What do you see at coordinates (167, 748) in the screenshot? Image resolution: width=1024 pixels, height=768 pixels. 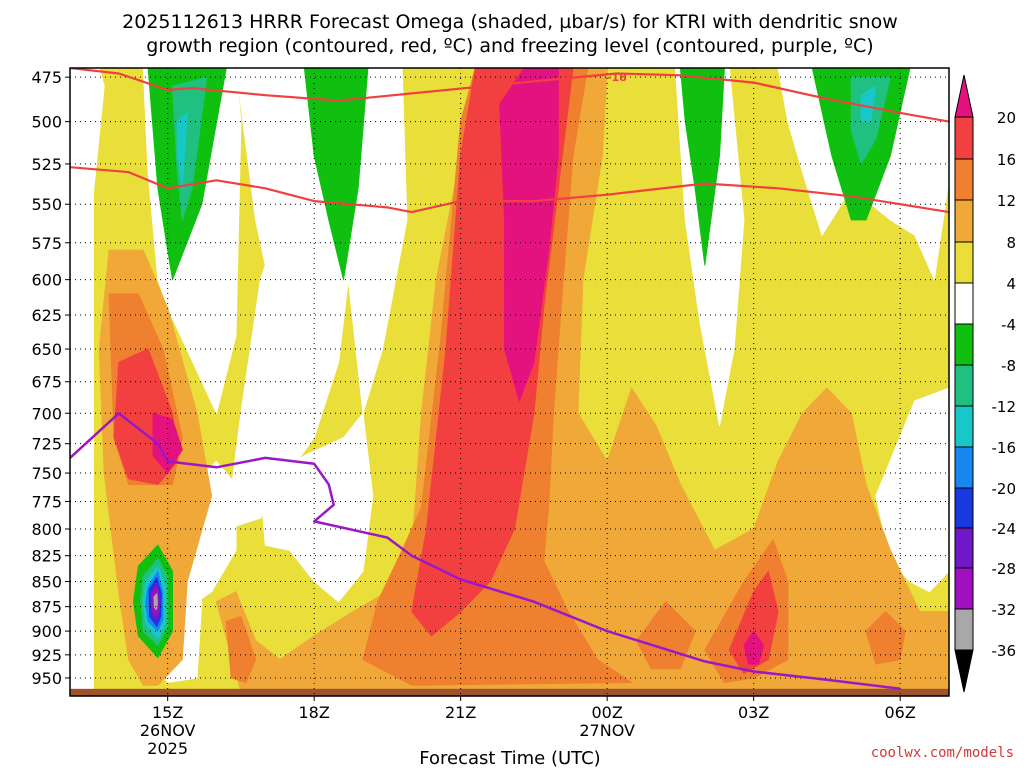 I see `x-tick-label: 2025` at bounding box center [167, 748].